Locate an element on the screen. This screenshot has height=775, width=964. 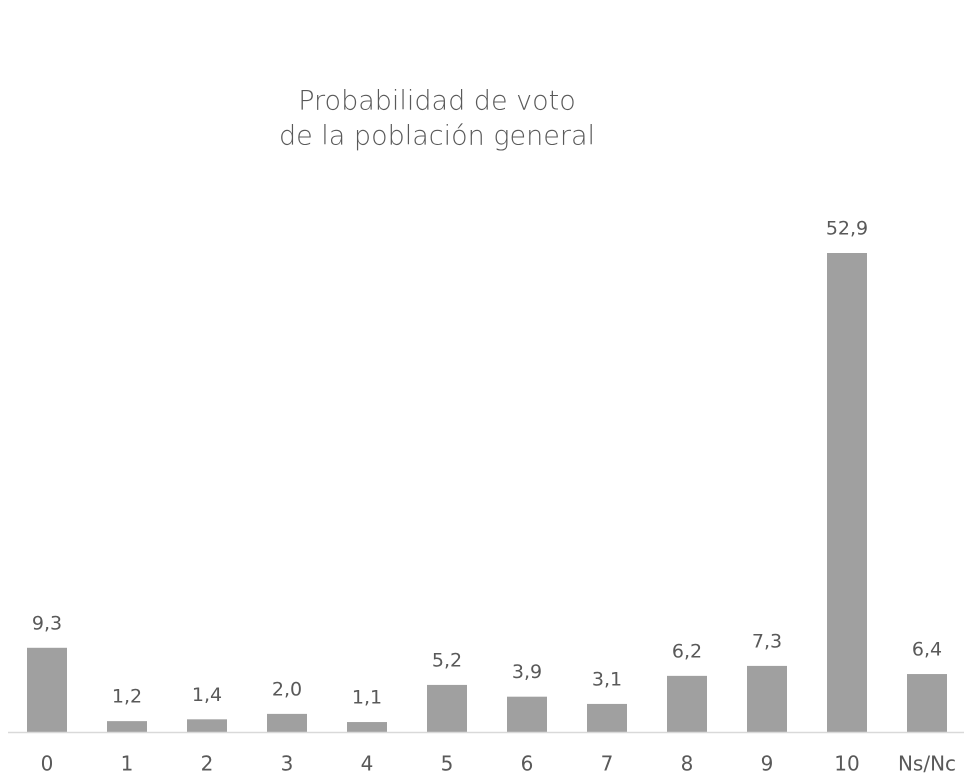
value-label: 1,1 is located at coordinates (367, 698).